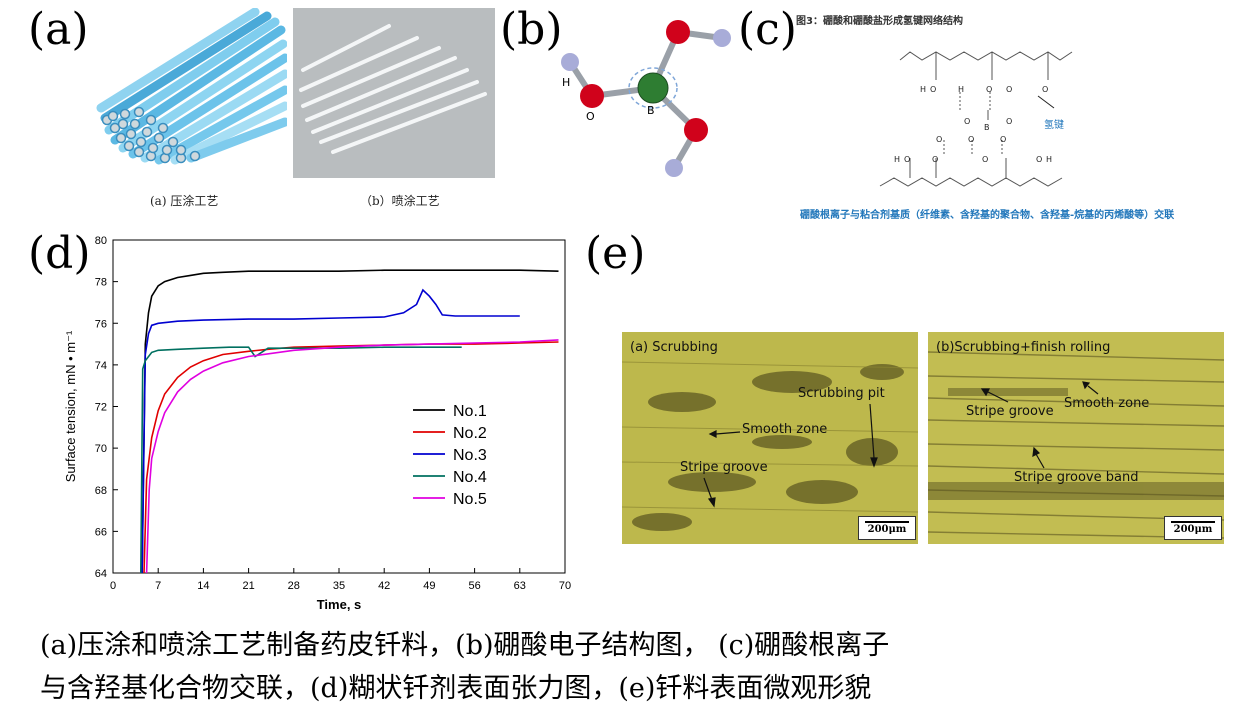 The width and height of the screenshot is (1250, 718). What do you see at coordinates (722, 38) in the screenshot?
I see `atom-h-top` at bounding box center [722, 38].